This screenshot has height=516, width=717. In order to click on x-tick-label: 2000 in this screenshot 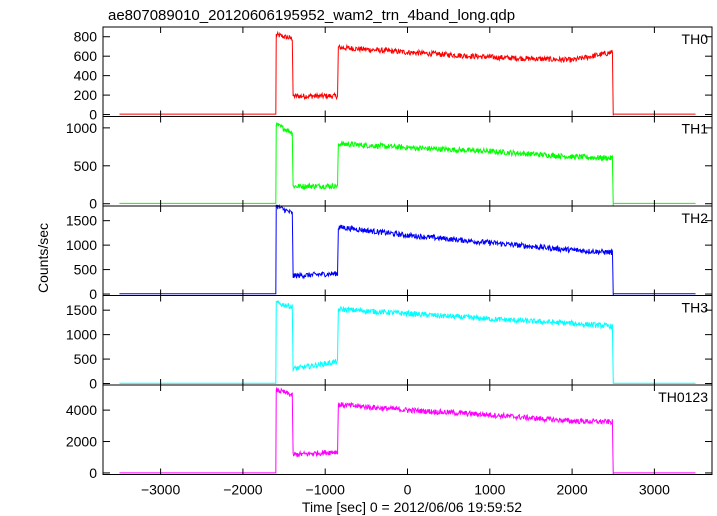, I will do `click(572, 490)`.